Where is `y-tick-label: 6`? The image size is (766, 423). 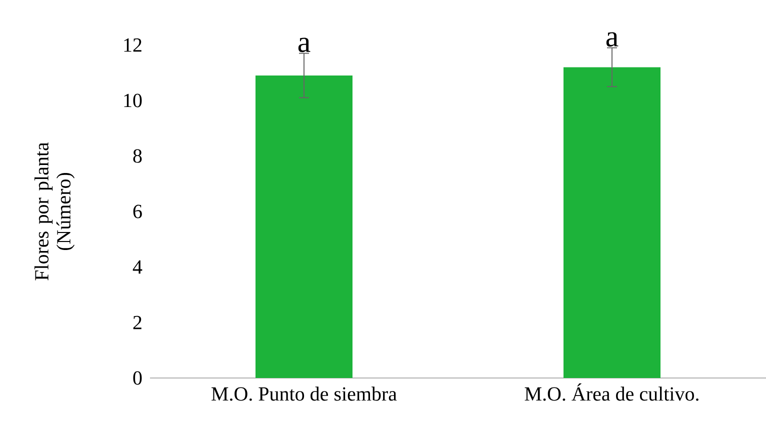
y-tick-label: 6 is located at coordinates (137, 211).